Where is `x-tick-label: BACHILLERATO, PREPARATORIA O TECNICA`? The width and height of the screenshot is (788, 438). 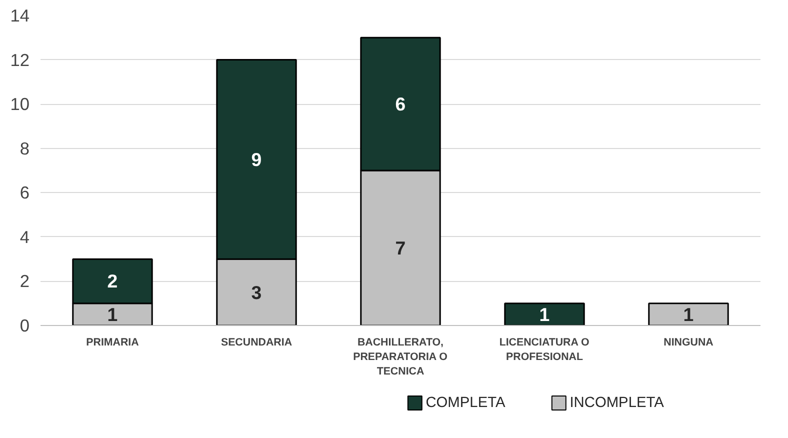
x-tick-label: BACHILLERATO, PREPARATORIA O TECNICA is located at coordinates (400, 357).